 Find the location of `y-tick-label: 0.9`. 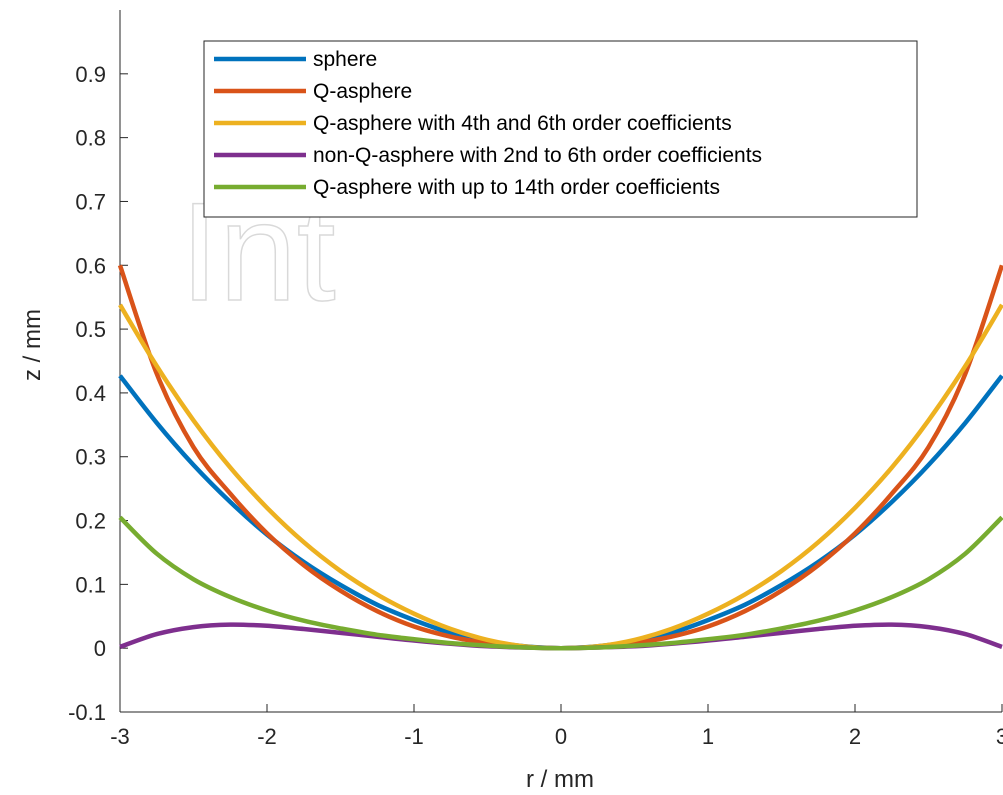

y-tick-label: 0.9 is located at coordinates (90, 74).